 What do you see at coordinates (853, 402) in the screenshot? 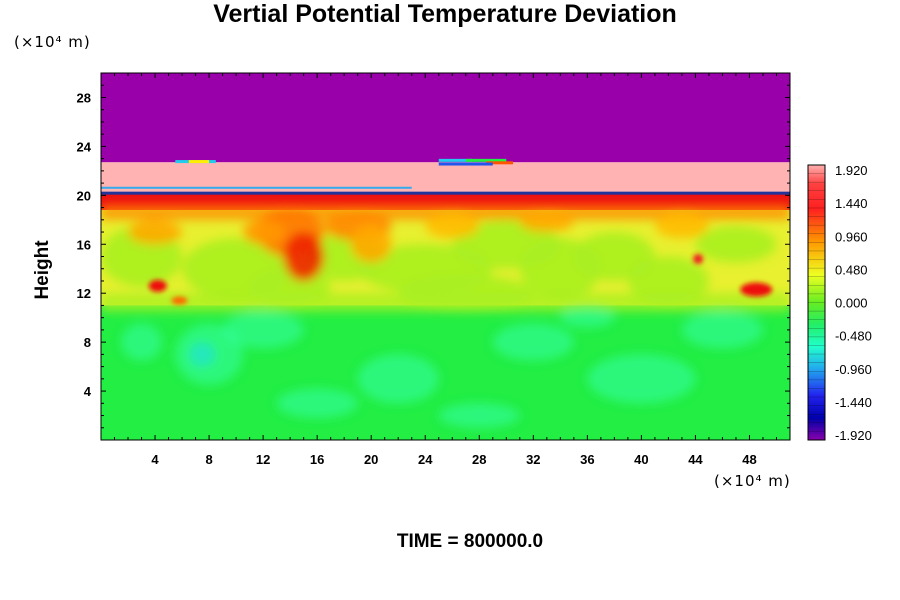
I see `colorbar-label: -1.440` at bounding box center [853, 402].